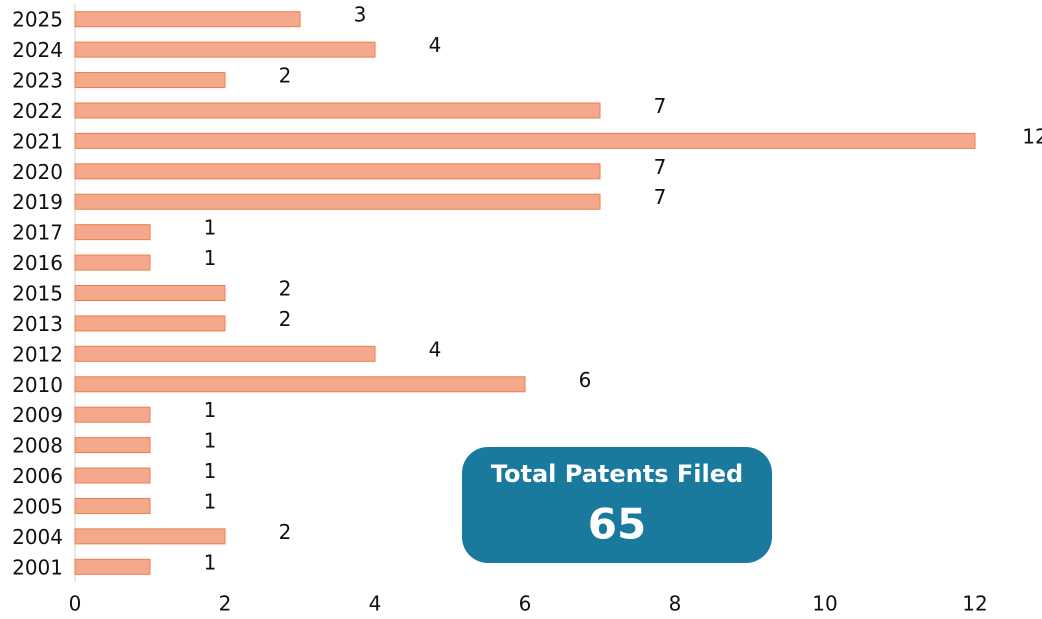  Describe the element at coordinates (375, 604) in the screenshot. I see `x-tick-label: 4` at that location.